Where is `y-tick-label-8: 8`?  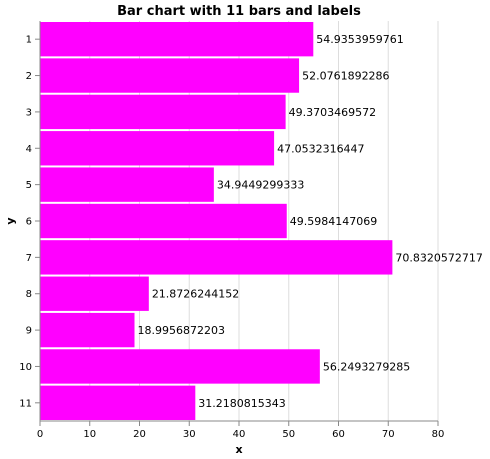 y-tick-label-8: 8 is located at coordinates (29, 294).